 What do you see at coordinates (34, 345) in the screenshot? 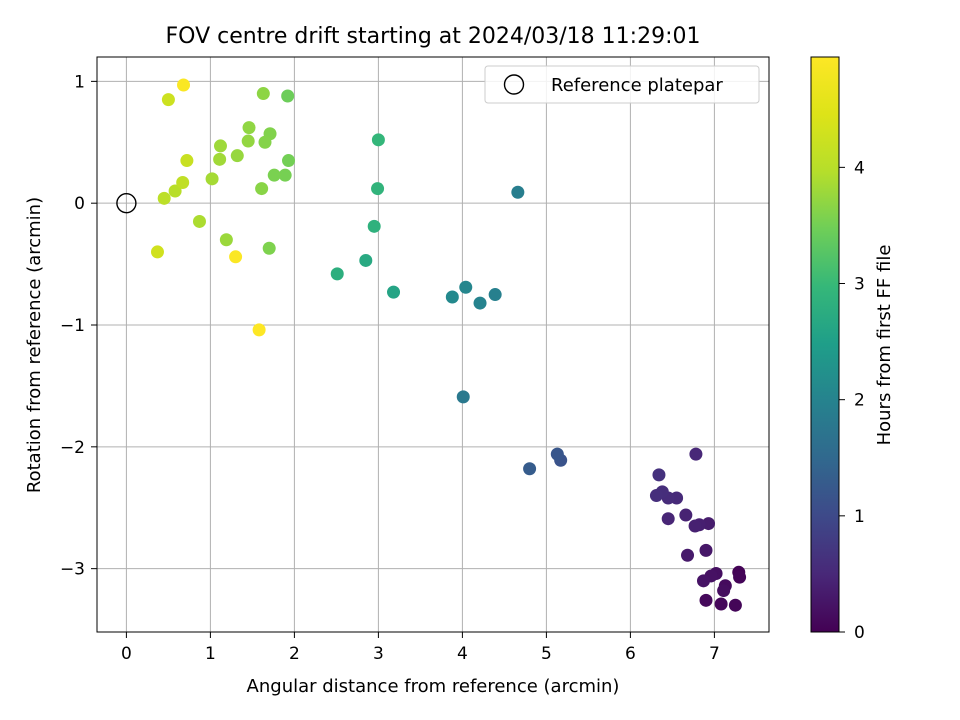
I see `y-axis-label: Rotation from reference (arcmin)` at bounding box center [34, 345].